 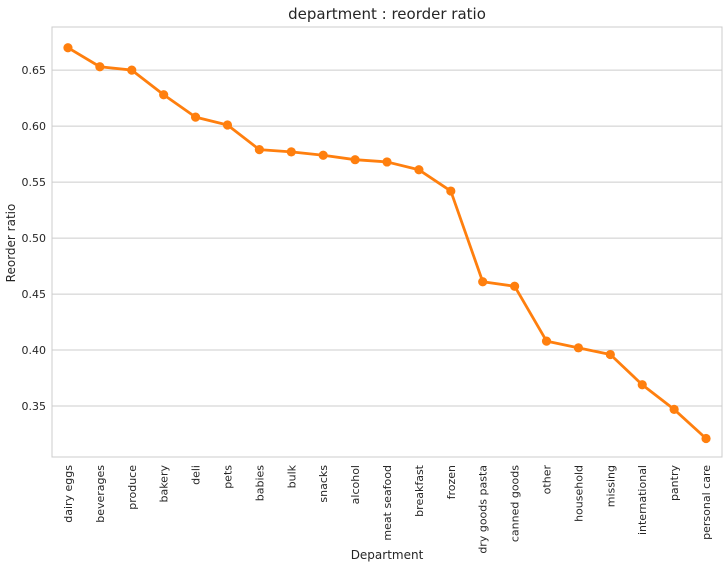 I want to click on y-tick-label: 0.35, so click(x=34, y=406).